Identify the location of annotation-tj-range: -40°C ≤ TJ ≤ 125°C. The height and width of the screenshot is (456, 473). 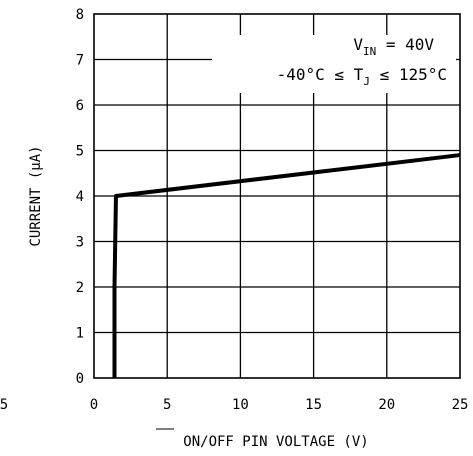
(362, 76).